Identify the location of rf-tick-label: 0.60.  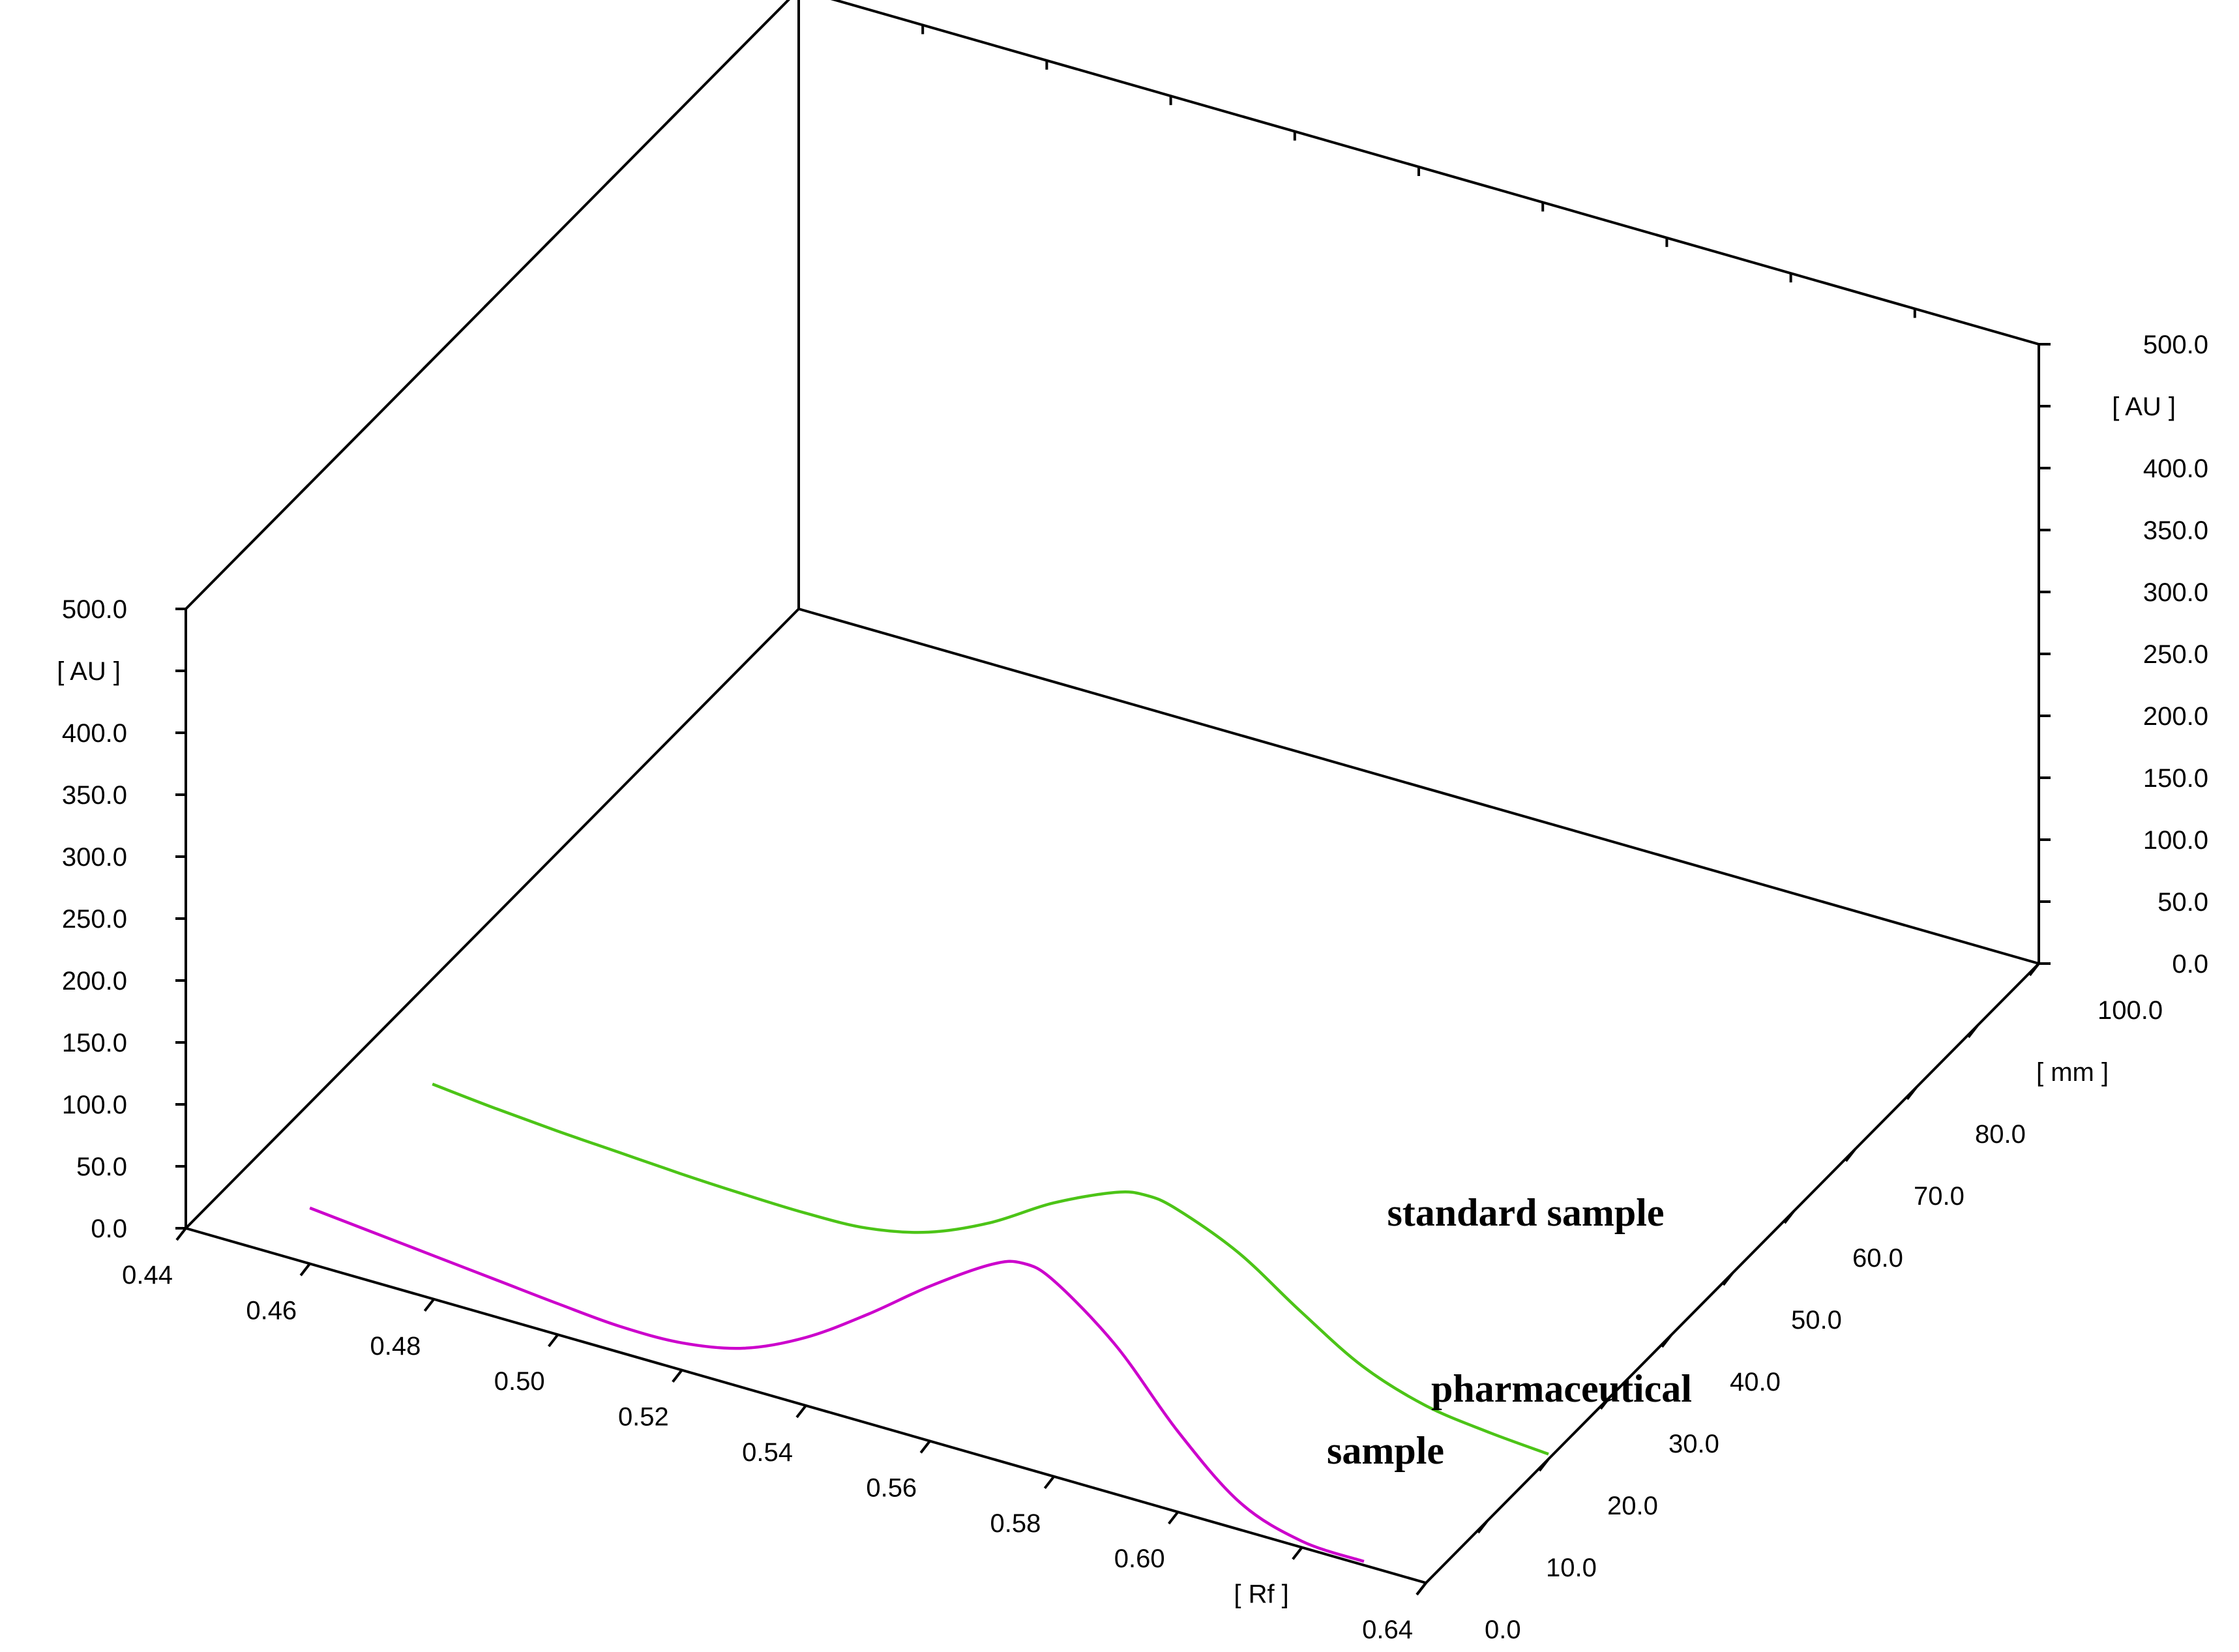
(1140, 1558).